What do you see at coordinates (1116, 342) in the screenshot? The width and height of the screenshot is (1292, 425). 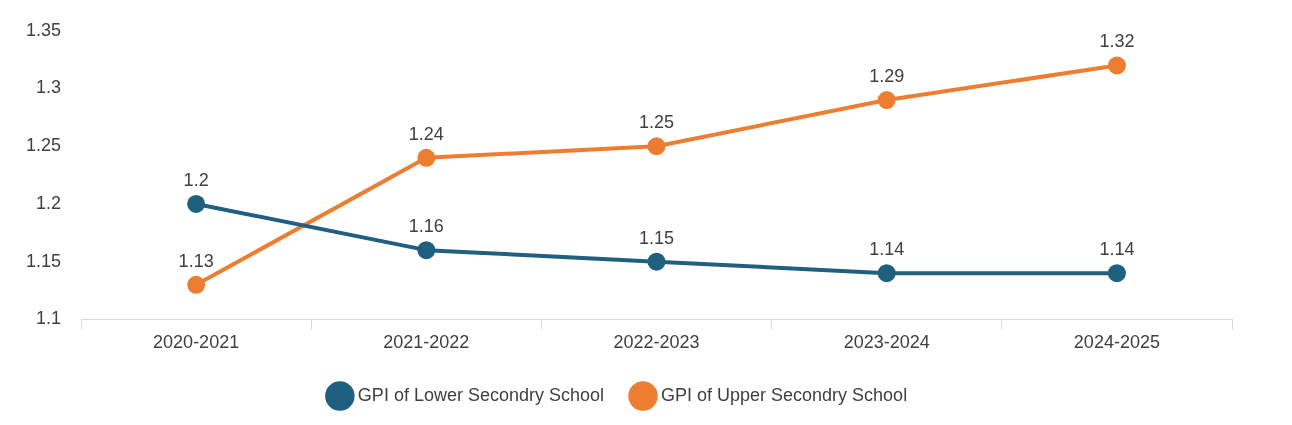 I see `x-tick-label: 2024-2025` at bounding box center [1116, 342].